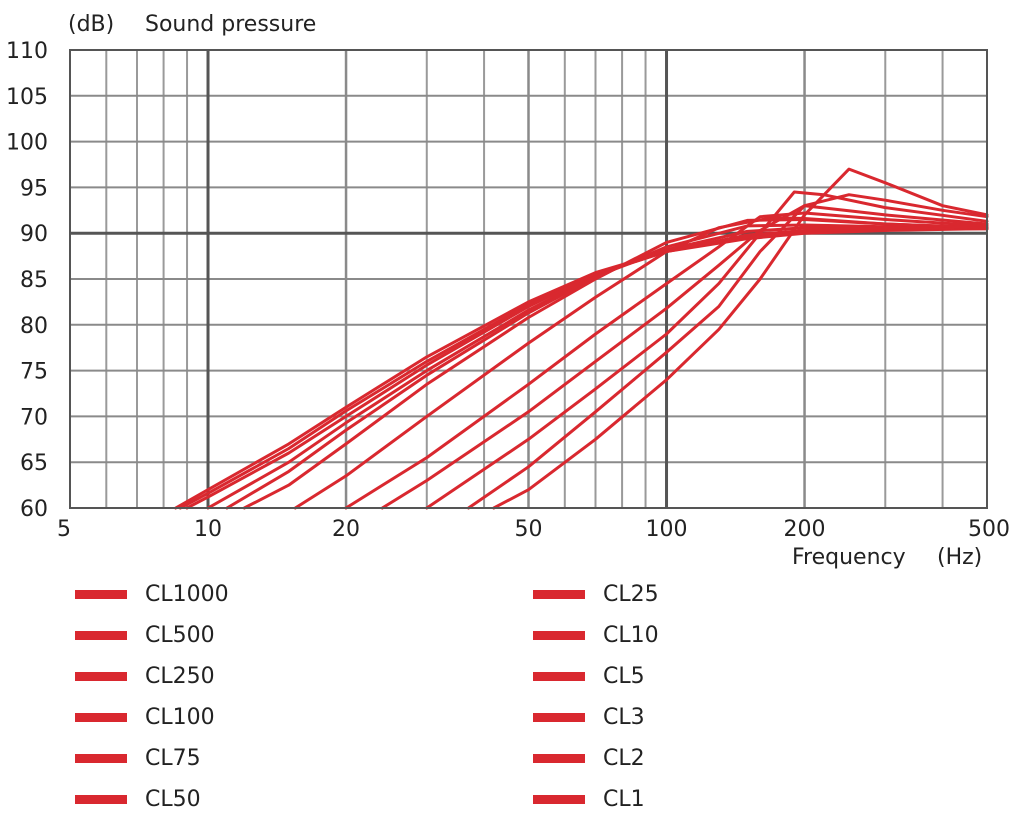 The height and width of the screenshot is (819, 1023). Describe the element at coordinates (138, 799) in the screenshot. I see `legend-item: CL50` at that location.